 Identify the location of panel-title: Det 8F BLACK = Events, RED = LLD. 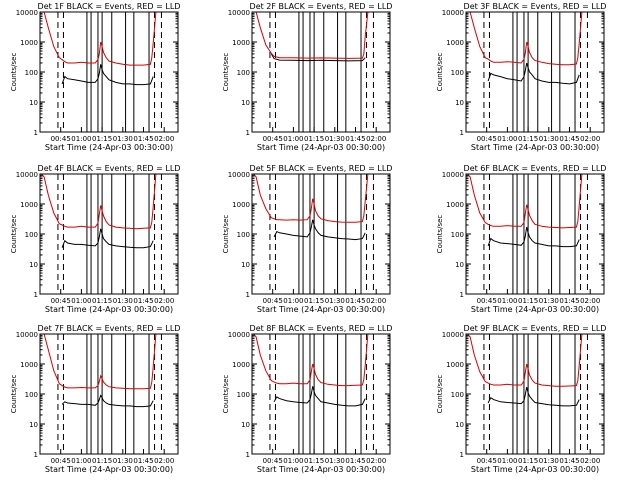
(321, 328).